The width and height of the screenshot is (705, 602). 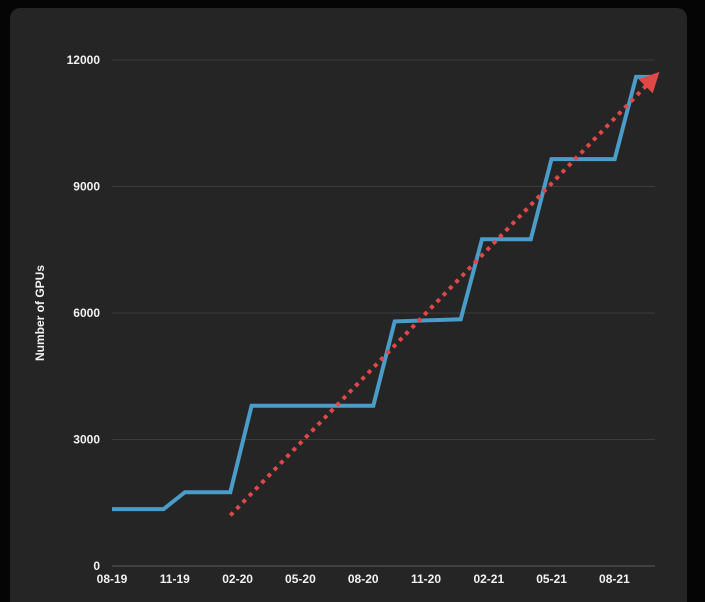 I want to click on x-tick-label: 05-21, so click(x=551, y=579).